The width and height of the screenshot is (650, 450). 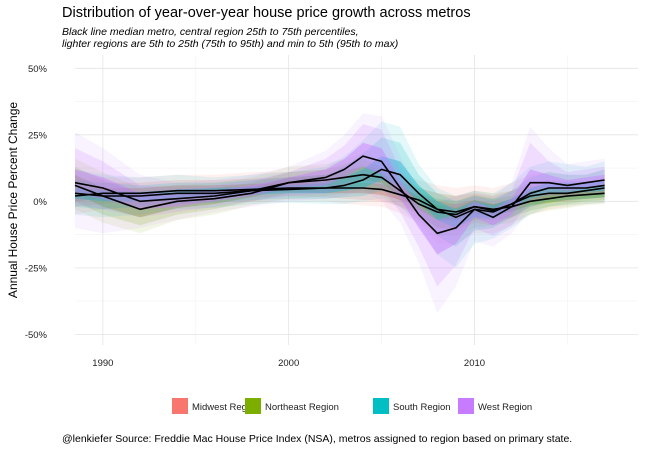 What do you see at coordinates (38, 135) in the screenshot?
I see `y-tick-label: 25%` at bounding box center [38, 135].